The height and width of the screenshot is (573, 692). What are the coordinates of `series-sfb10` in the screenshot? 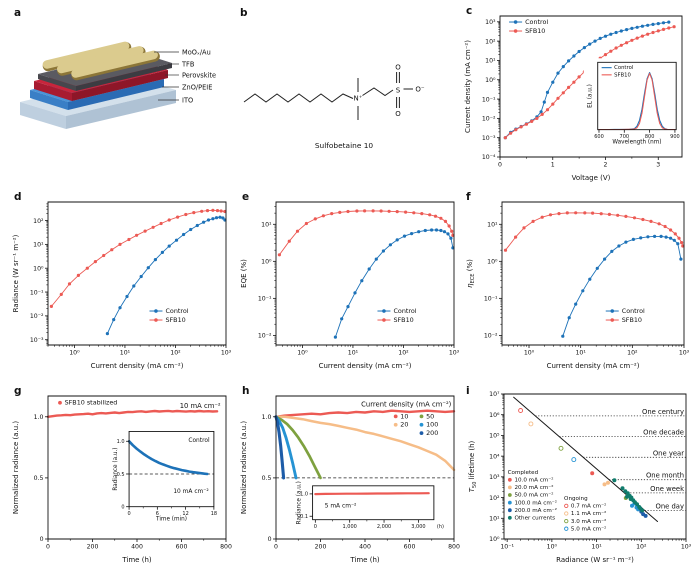 It's located at (366, 233).